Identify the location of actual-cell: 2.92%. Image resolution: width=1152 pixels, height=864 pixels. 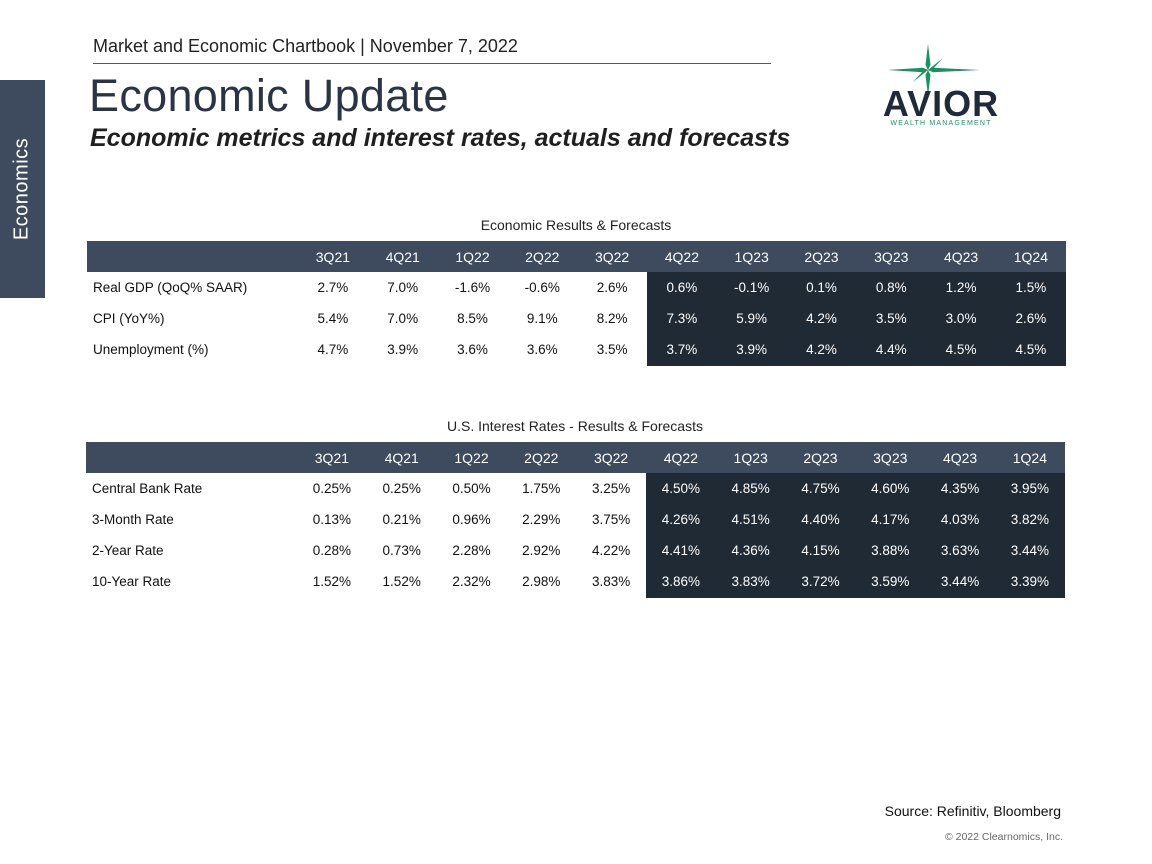
(541, 550).